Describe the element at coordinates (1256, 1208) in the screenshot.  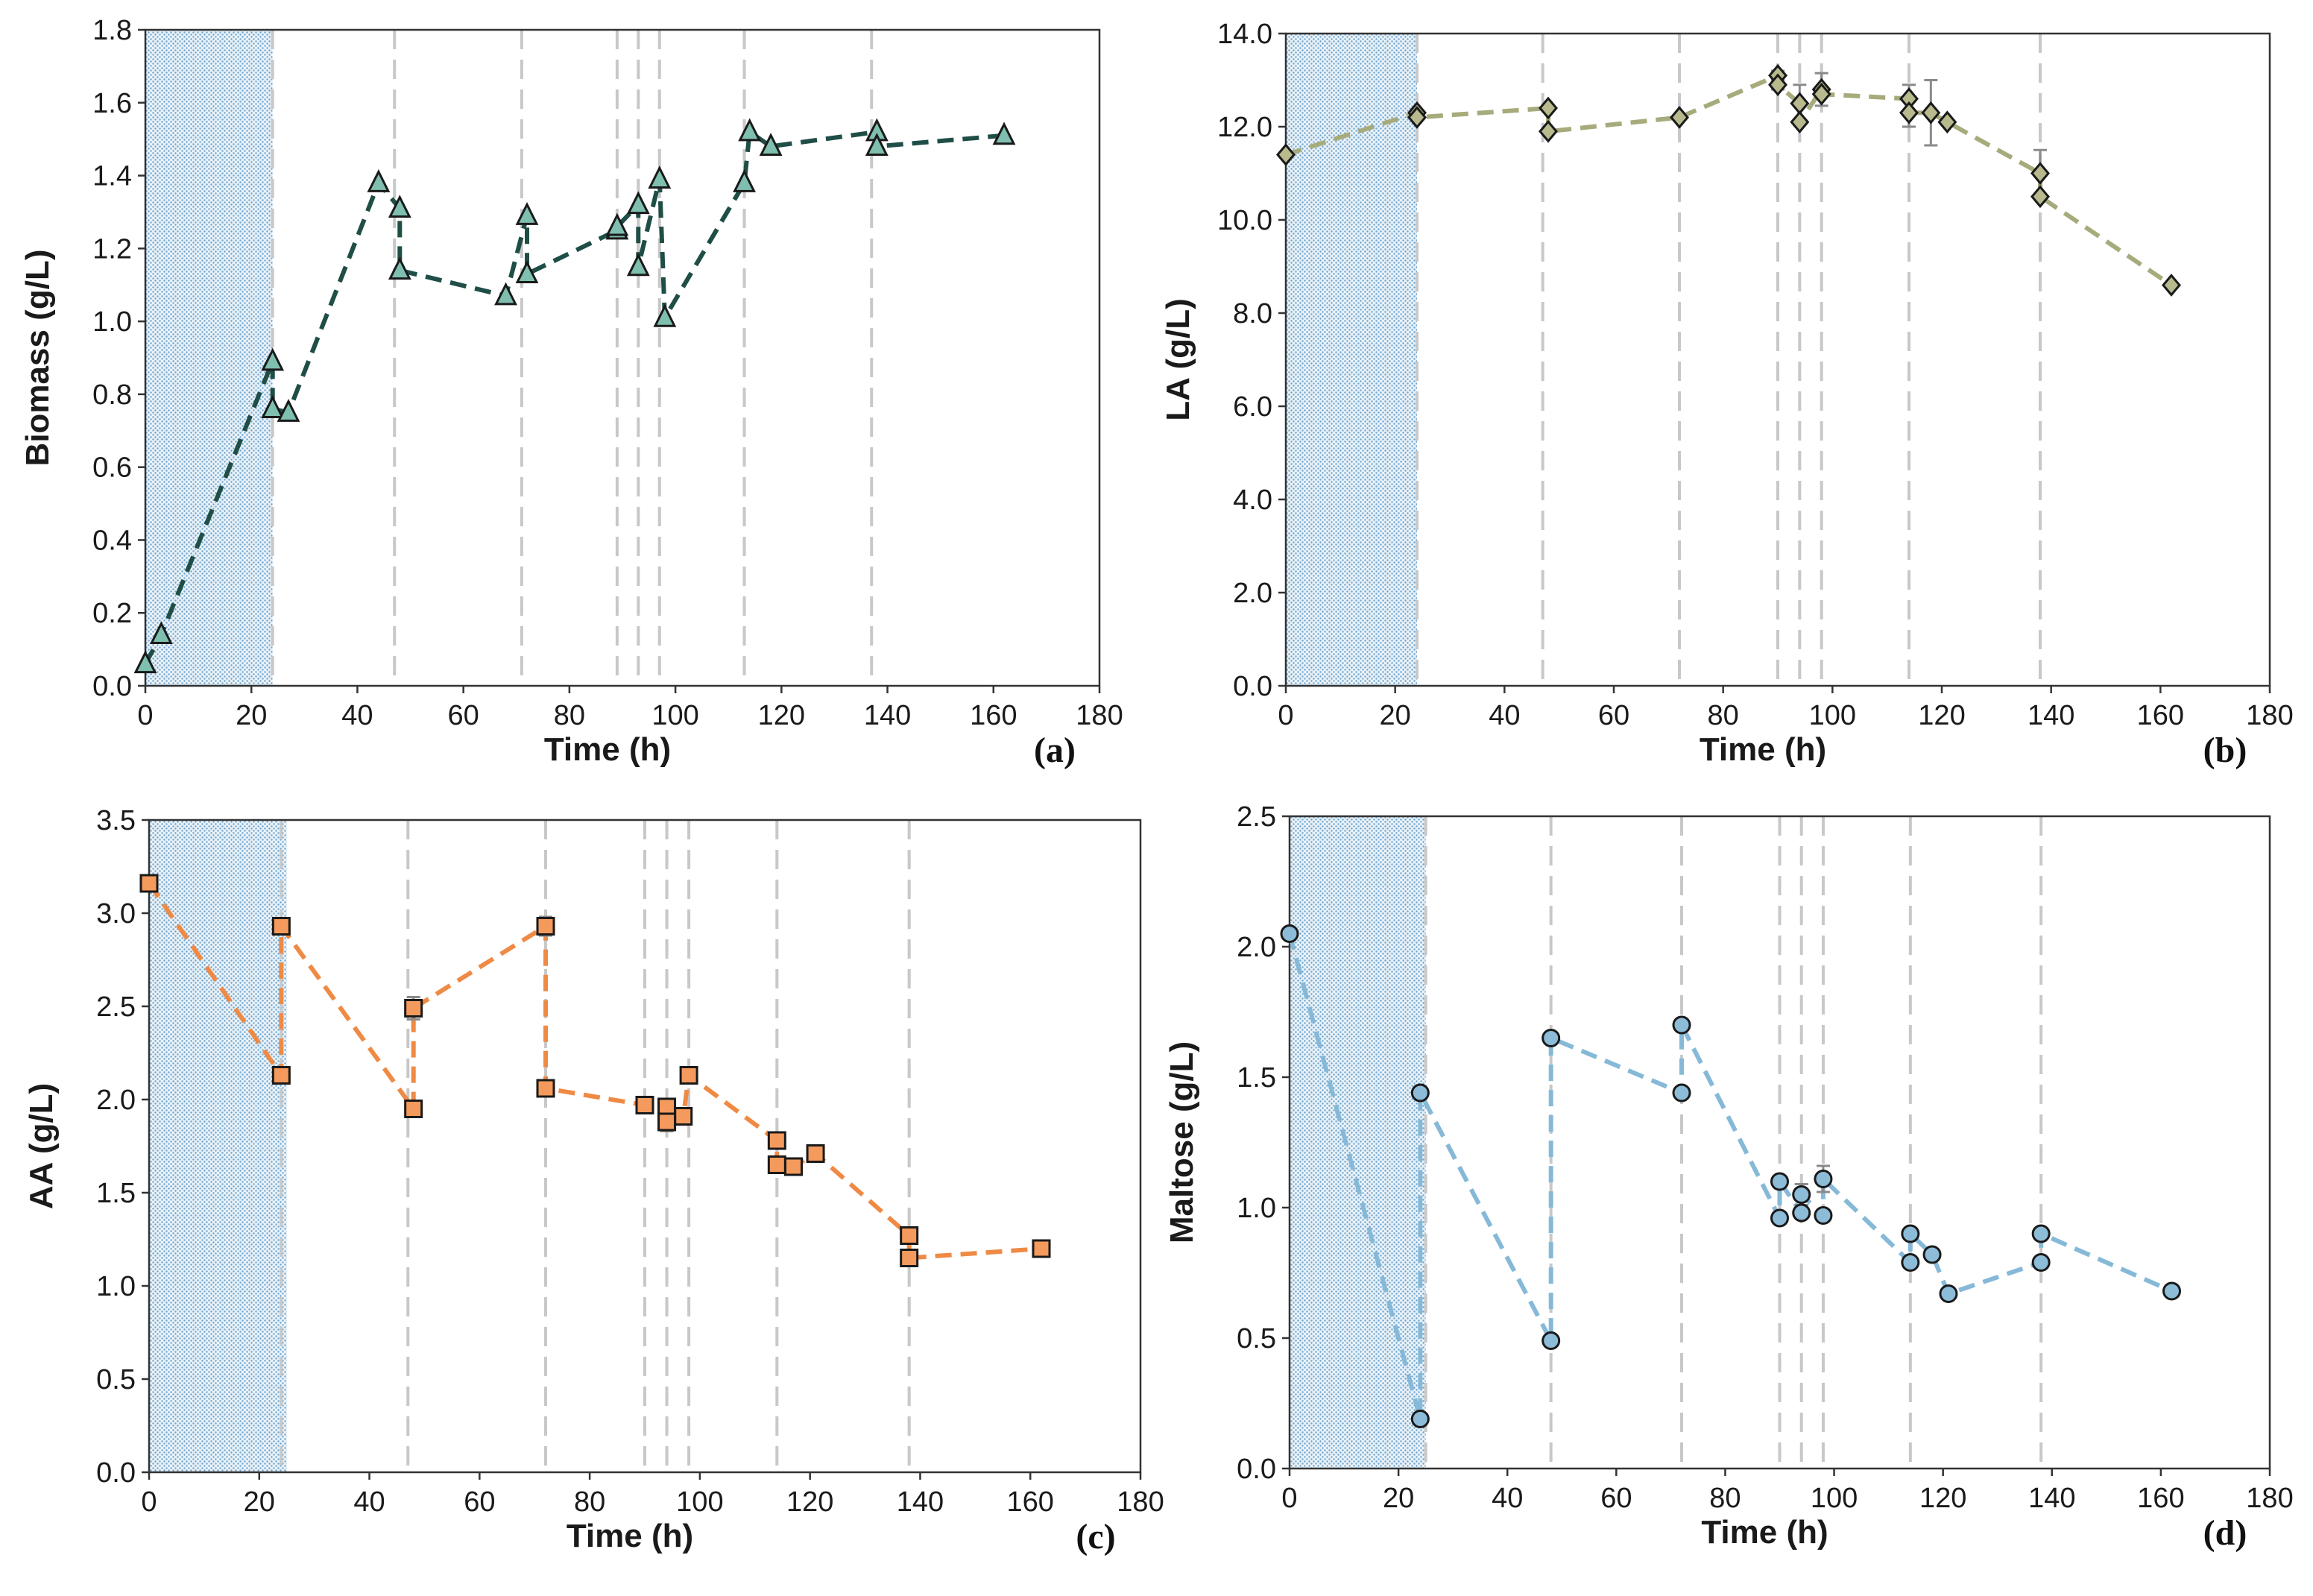
I see `y-tick-label: 1.0` at that location.